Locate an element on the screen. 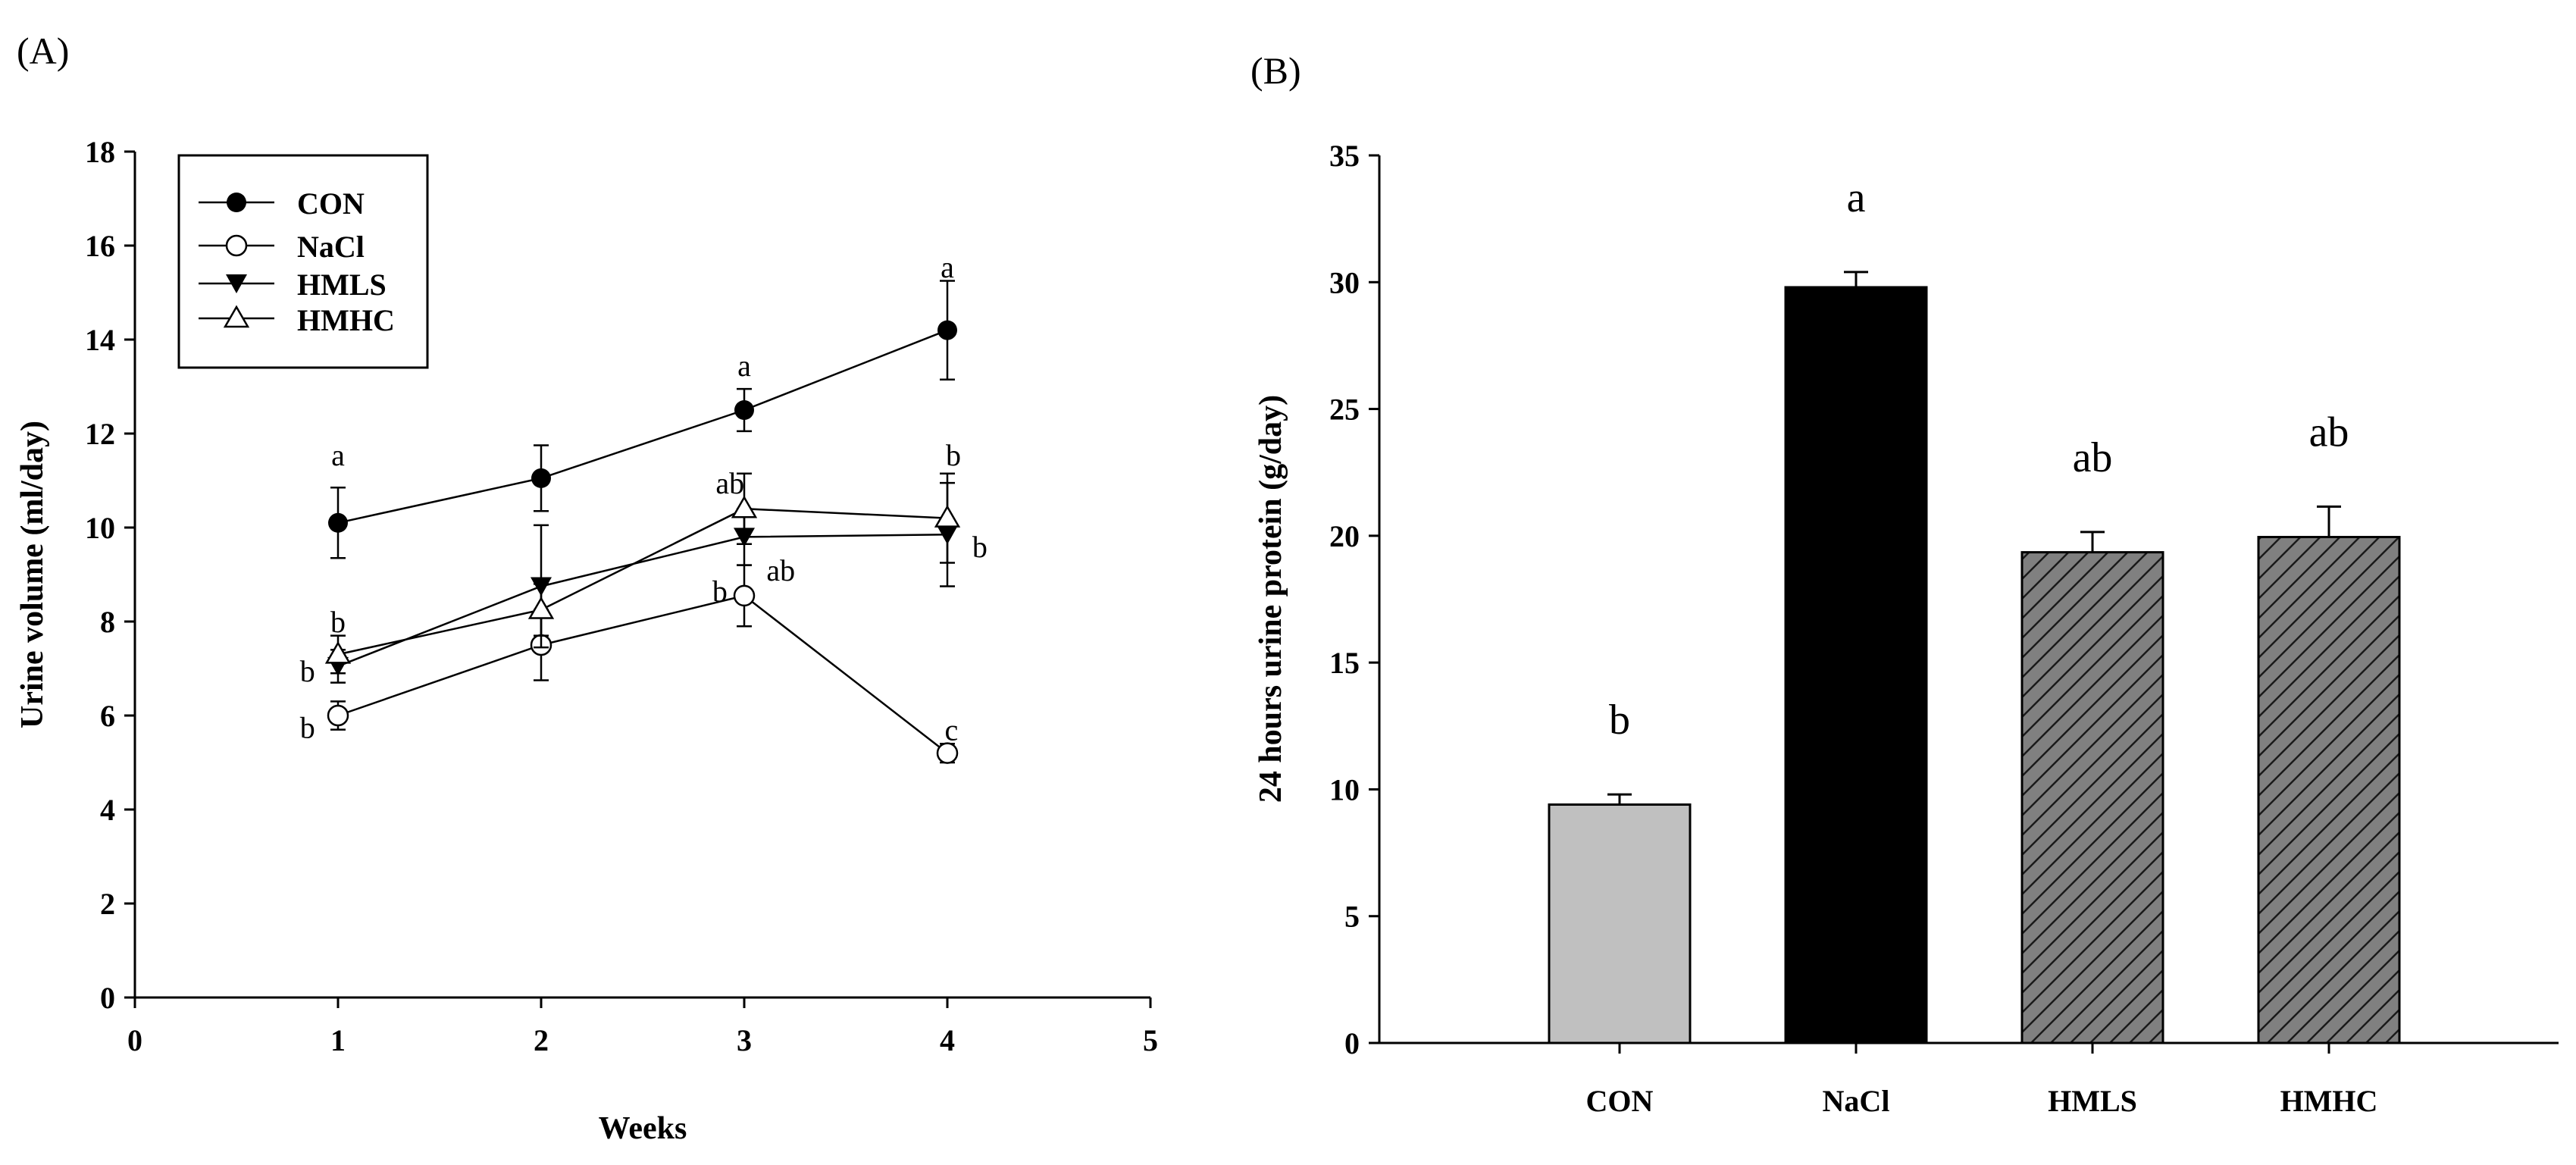 This screenshot has height=1165, width=2576. y-tick-label: 6 is located at coordinates (107, 716).